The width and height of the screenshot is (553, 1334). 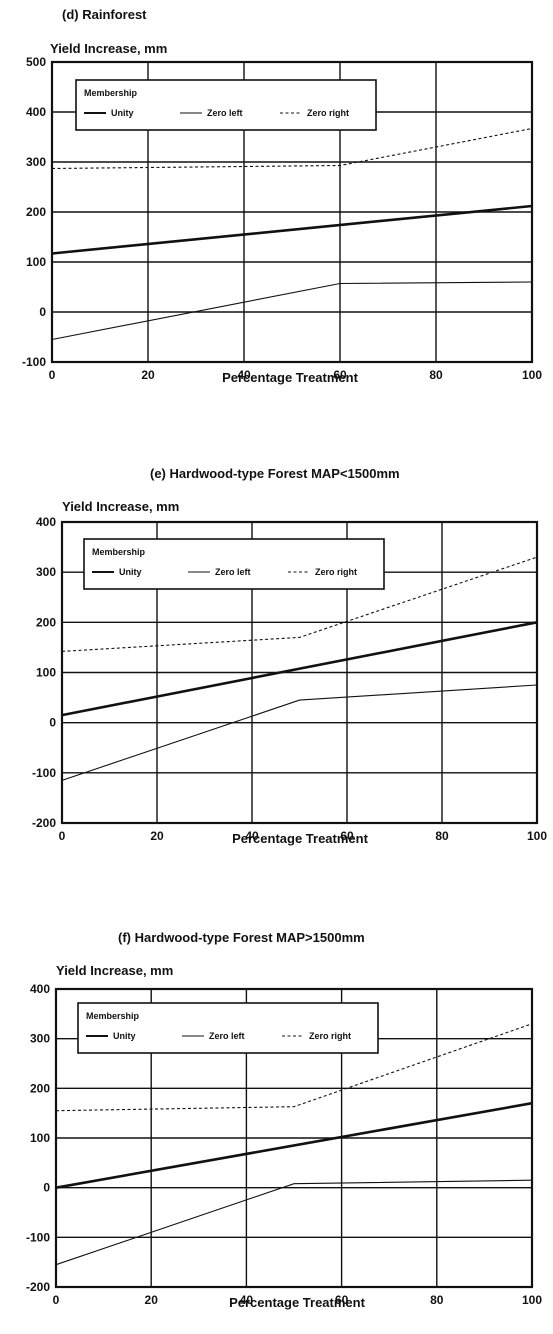 What do you see at coordinates (275, 473) in the screenshot?
I see `chart-title: (e) Hardwood-type Forest MAP<1500mm` at bounding box center [275, 473].